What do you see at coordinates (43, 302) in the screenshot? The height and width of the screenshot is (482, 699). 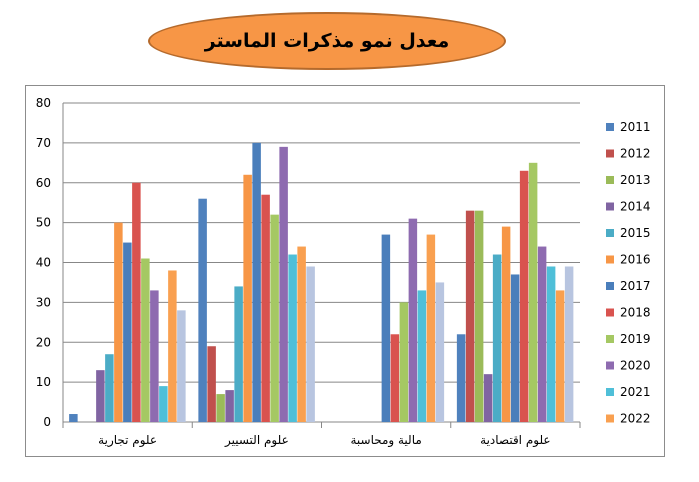 I see `y-tick-label: 30` at bounding box center [43, 302].